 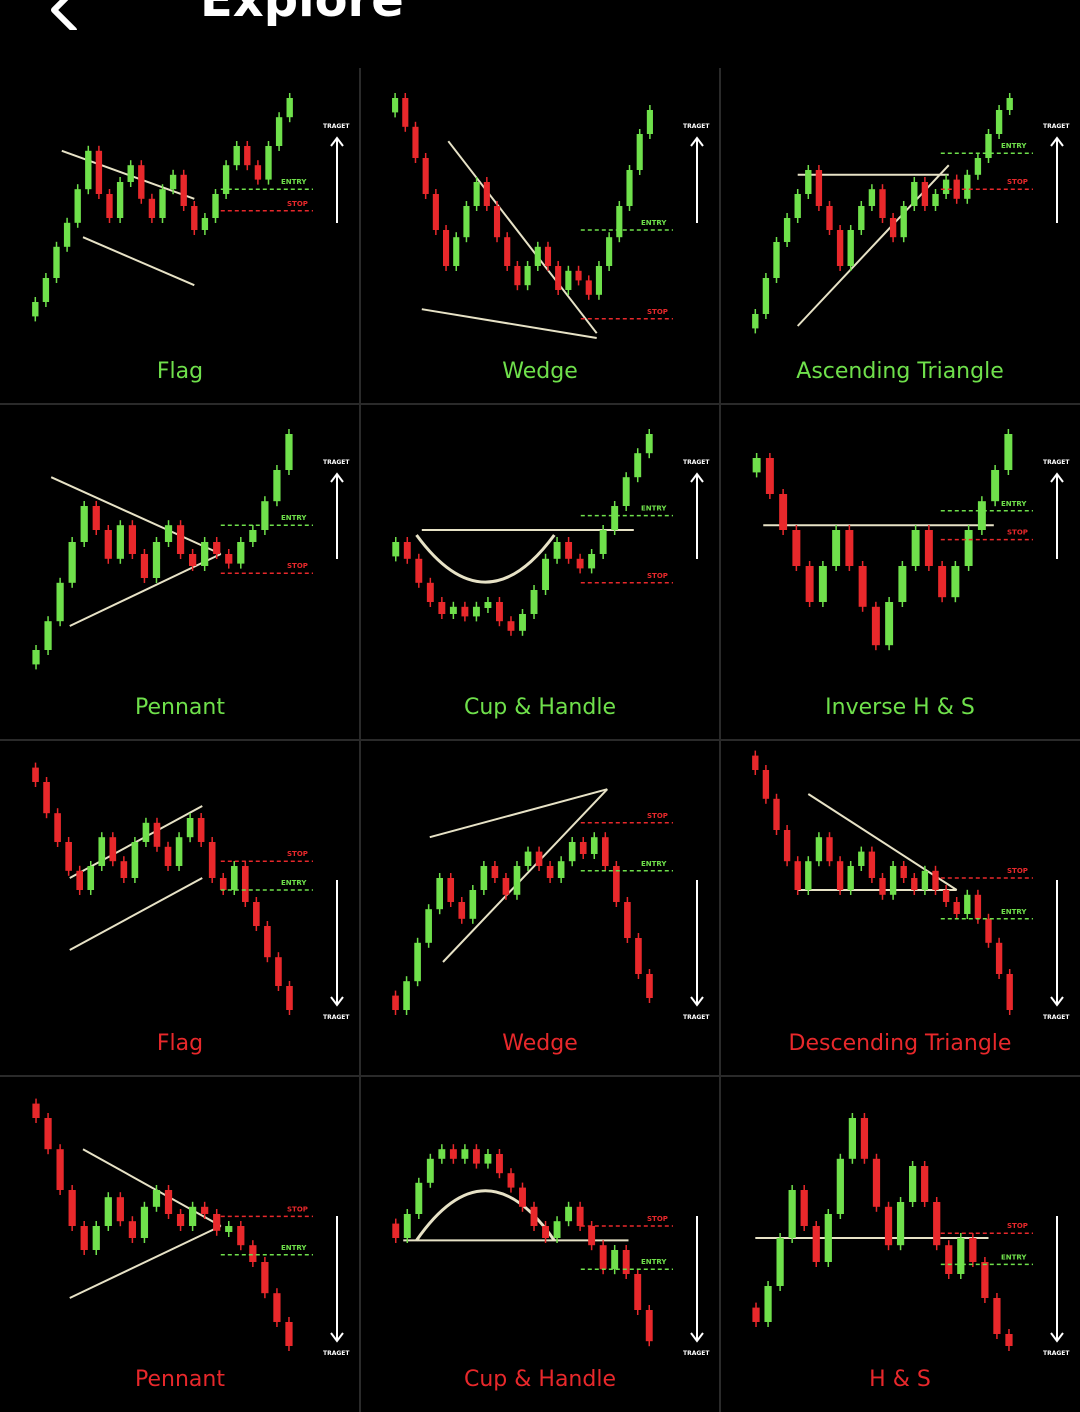 I want to click on pattern-card: ENTRY STOP TRAGET H & S, so click(x=911, y=1252).